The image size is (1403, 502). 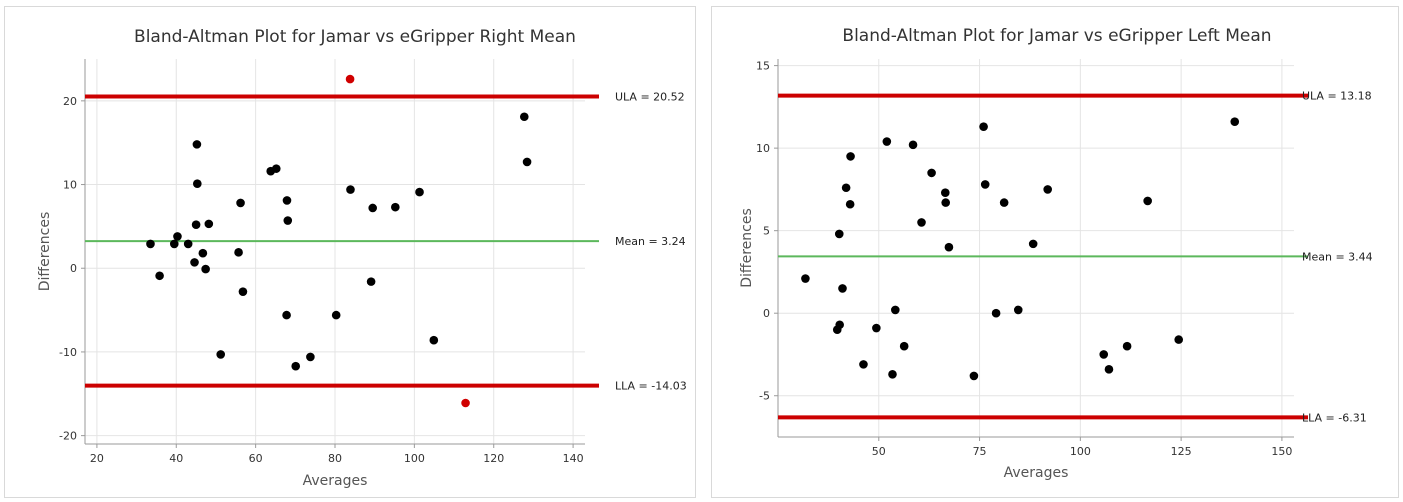 I want to click on x-tick-label: 50, so click(x=879, y=451).